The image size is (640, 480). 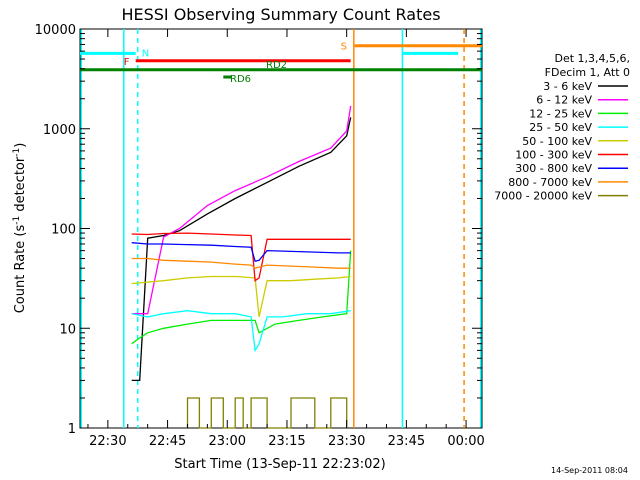 What do you see at coordinates (67, 329) in the screenshot?
I see `y-tick-label-1: 10` at bounding box center [67, 329].